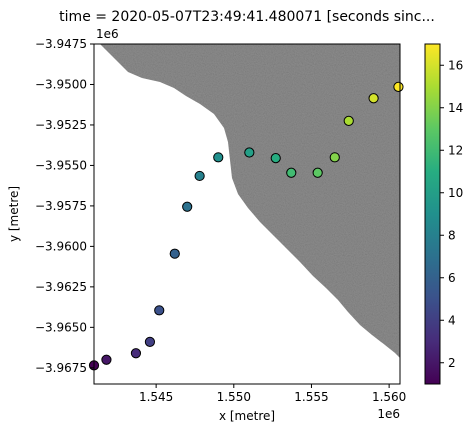 Image resolution: width=474 pixels, height=434 pixels. I want to click on y-tick-label: −3.9650, so click(61, 327).